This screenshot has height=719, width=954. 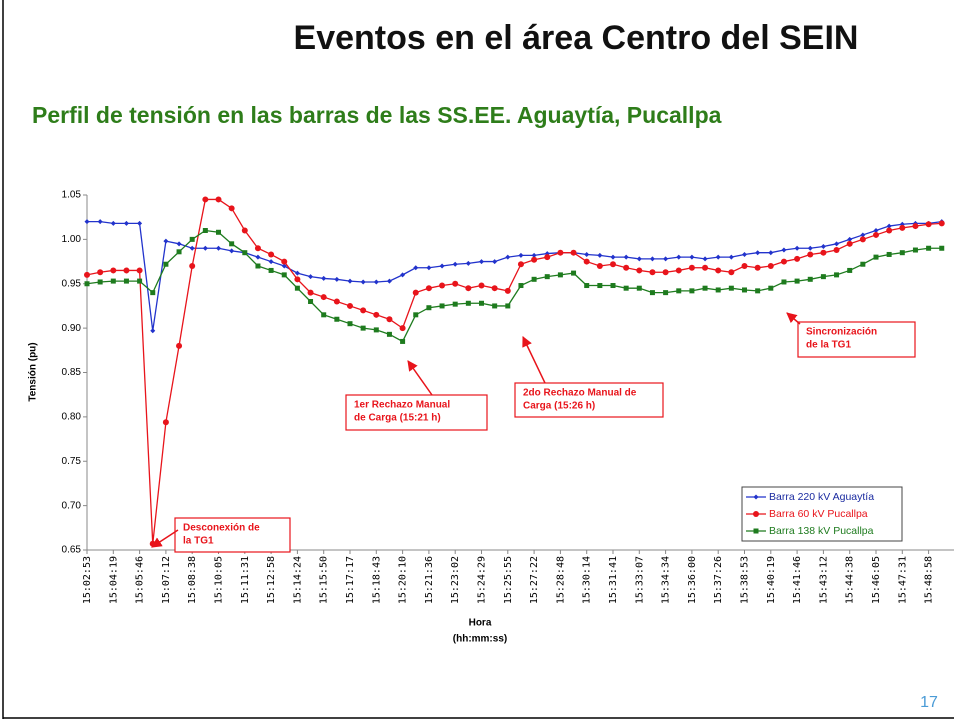 I want to click on x-tick-label: 15:43:12, so click(x=823, y=580).